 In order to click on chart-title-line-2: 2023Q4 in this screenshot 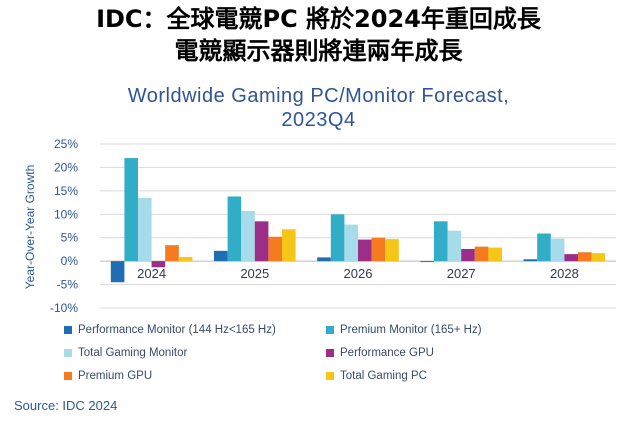, I will do `click(318, 120)`.